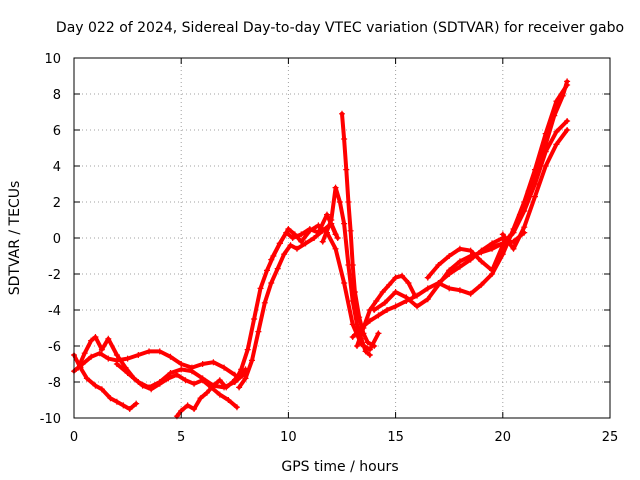 The height and width of the screenshot is (480, 640). What do you see at coordinates (339, 467) in the screenshot?
I see `x-axis-title: GPS time / hours` at bounding box center [339, 467].